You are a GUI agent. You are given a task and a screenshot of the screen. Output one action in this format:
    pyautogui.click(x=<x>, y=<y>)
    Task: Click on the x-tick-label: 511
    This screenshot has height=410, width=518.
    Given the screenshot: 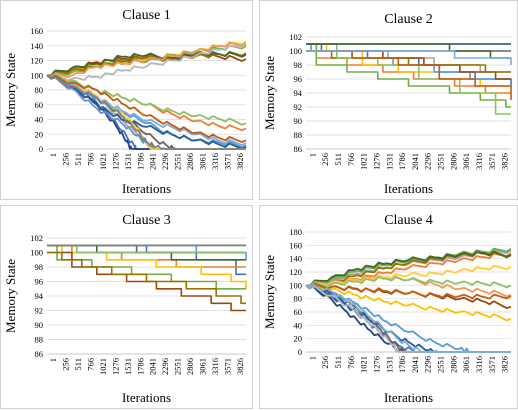 What is the action you would take?
    pyautogui.click(x=338, y=159)
    